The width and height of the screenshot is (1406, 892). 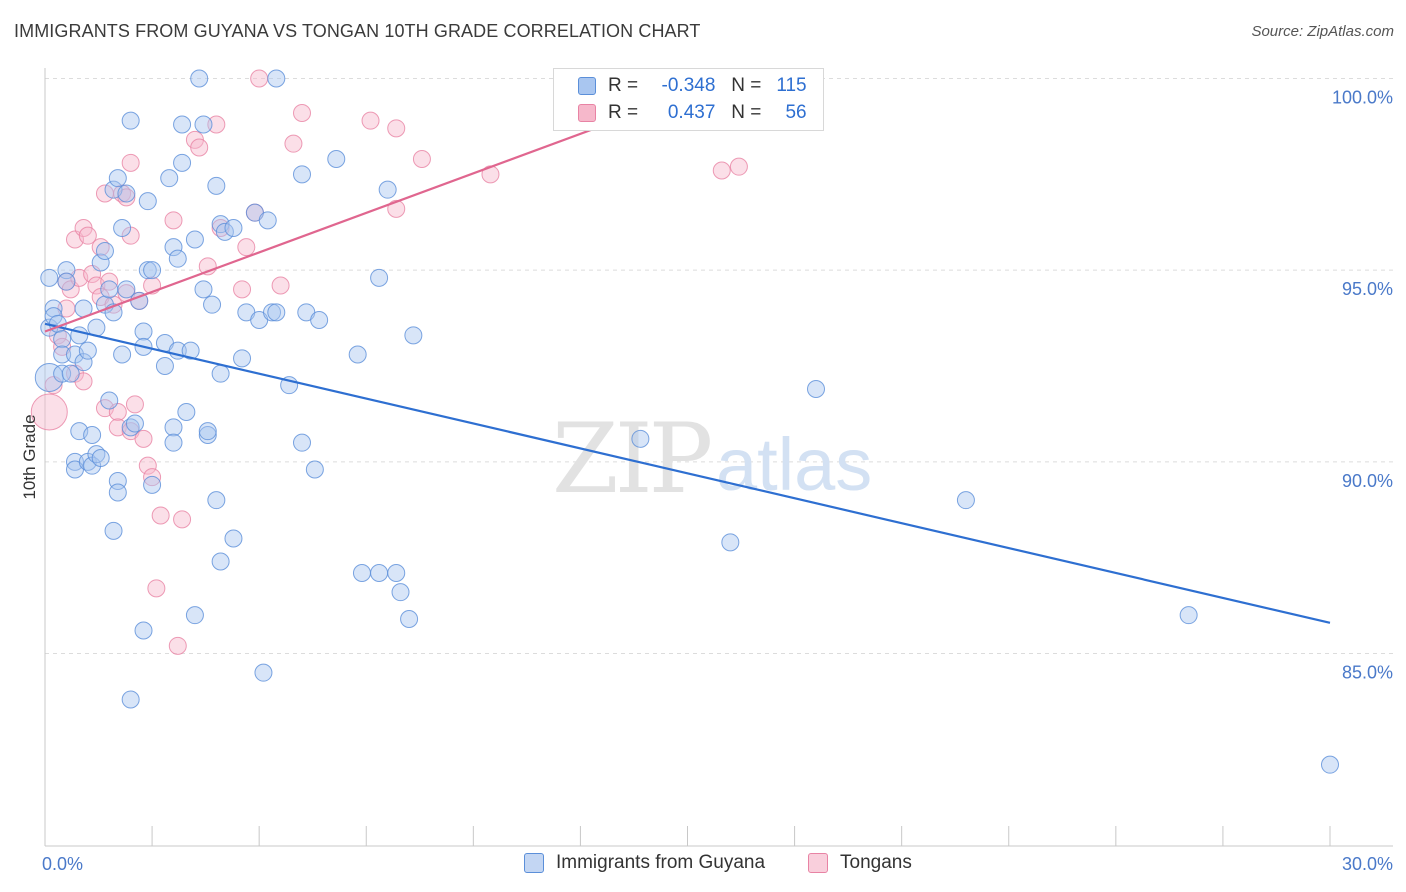 What do you see at coordinates (631, 459) in the screenshot?
I see `watermark-zip: ZIP` at bounding box center [631, 459].